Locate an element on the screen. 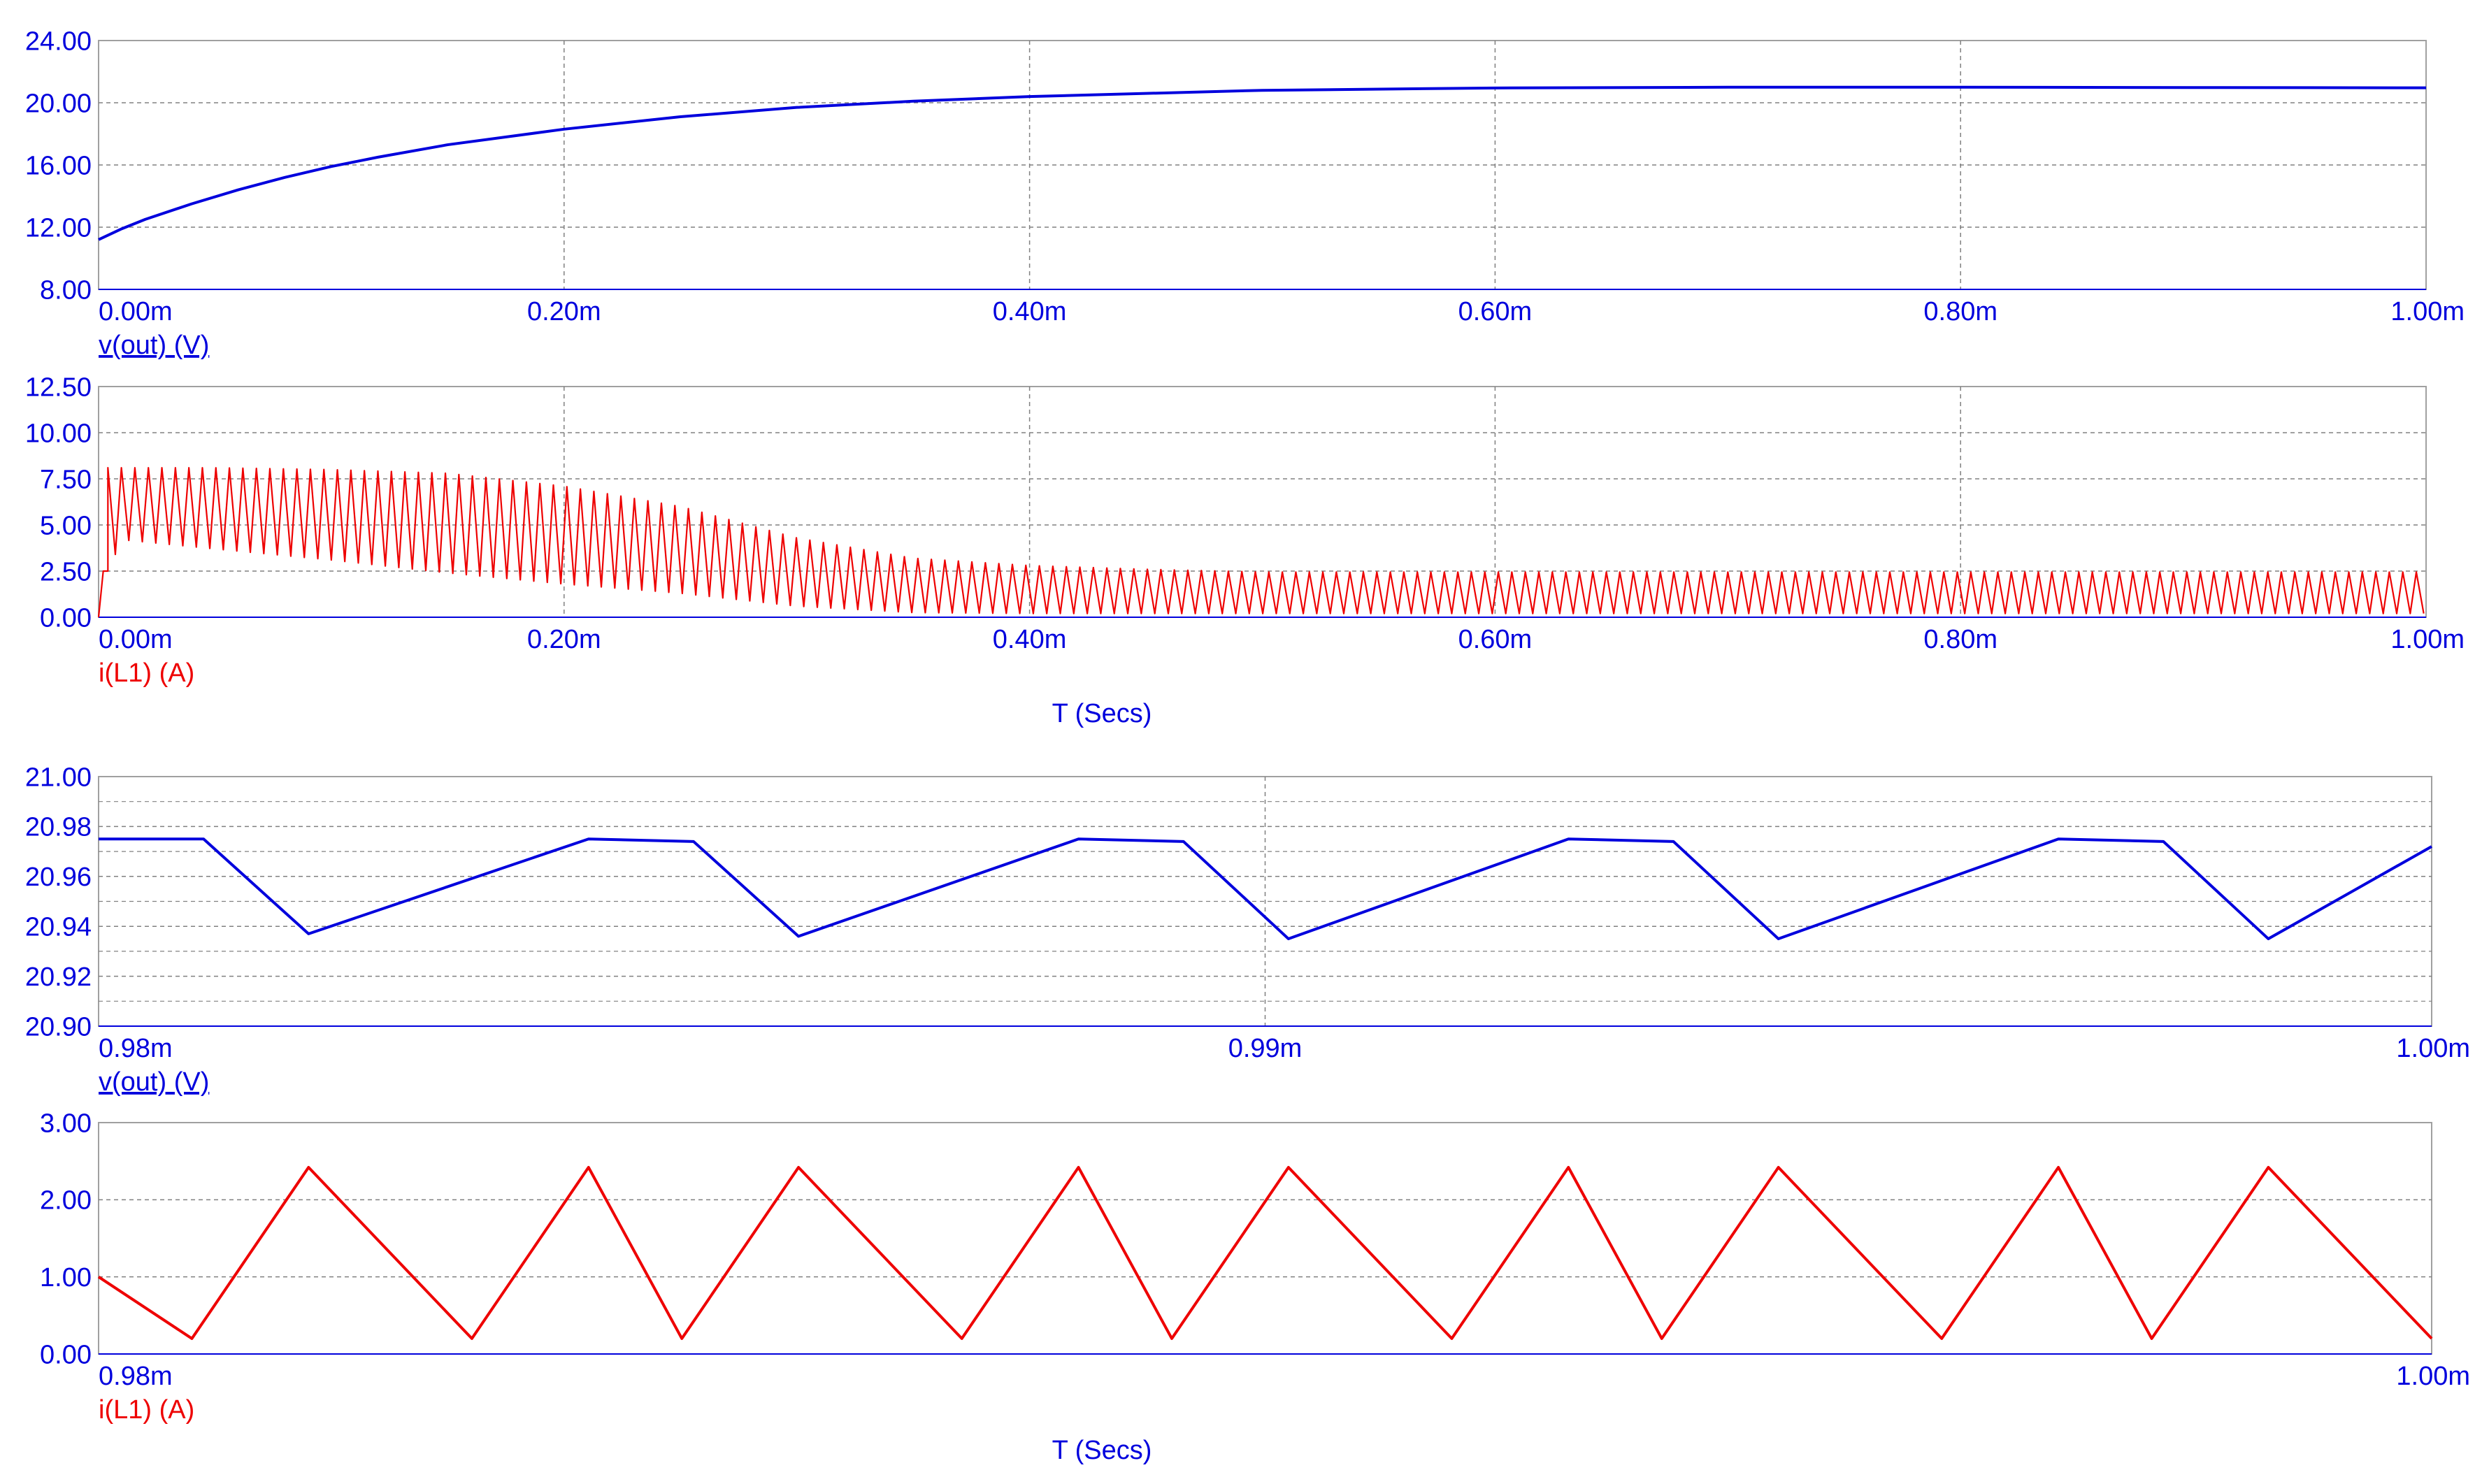 This screenshot has height=1484, width=2489. y-tick-label: 20.98 is located at coordinates (58, 827).